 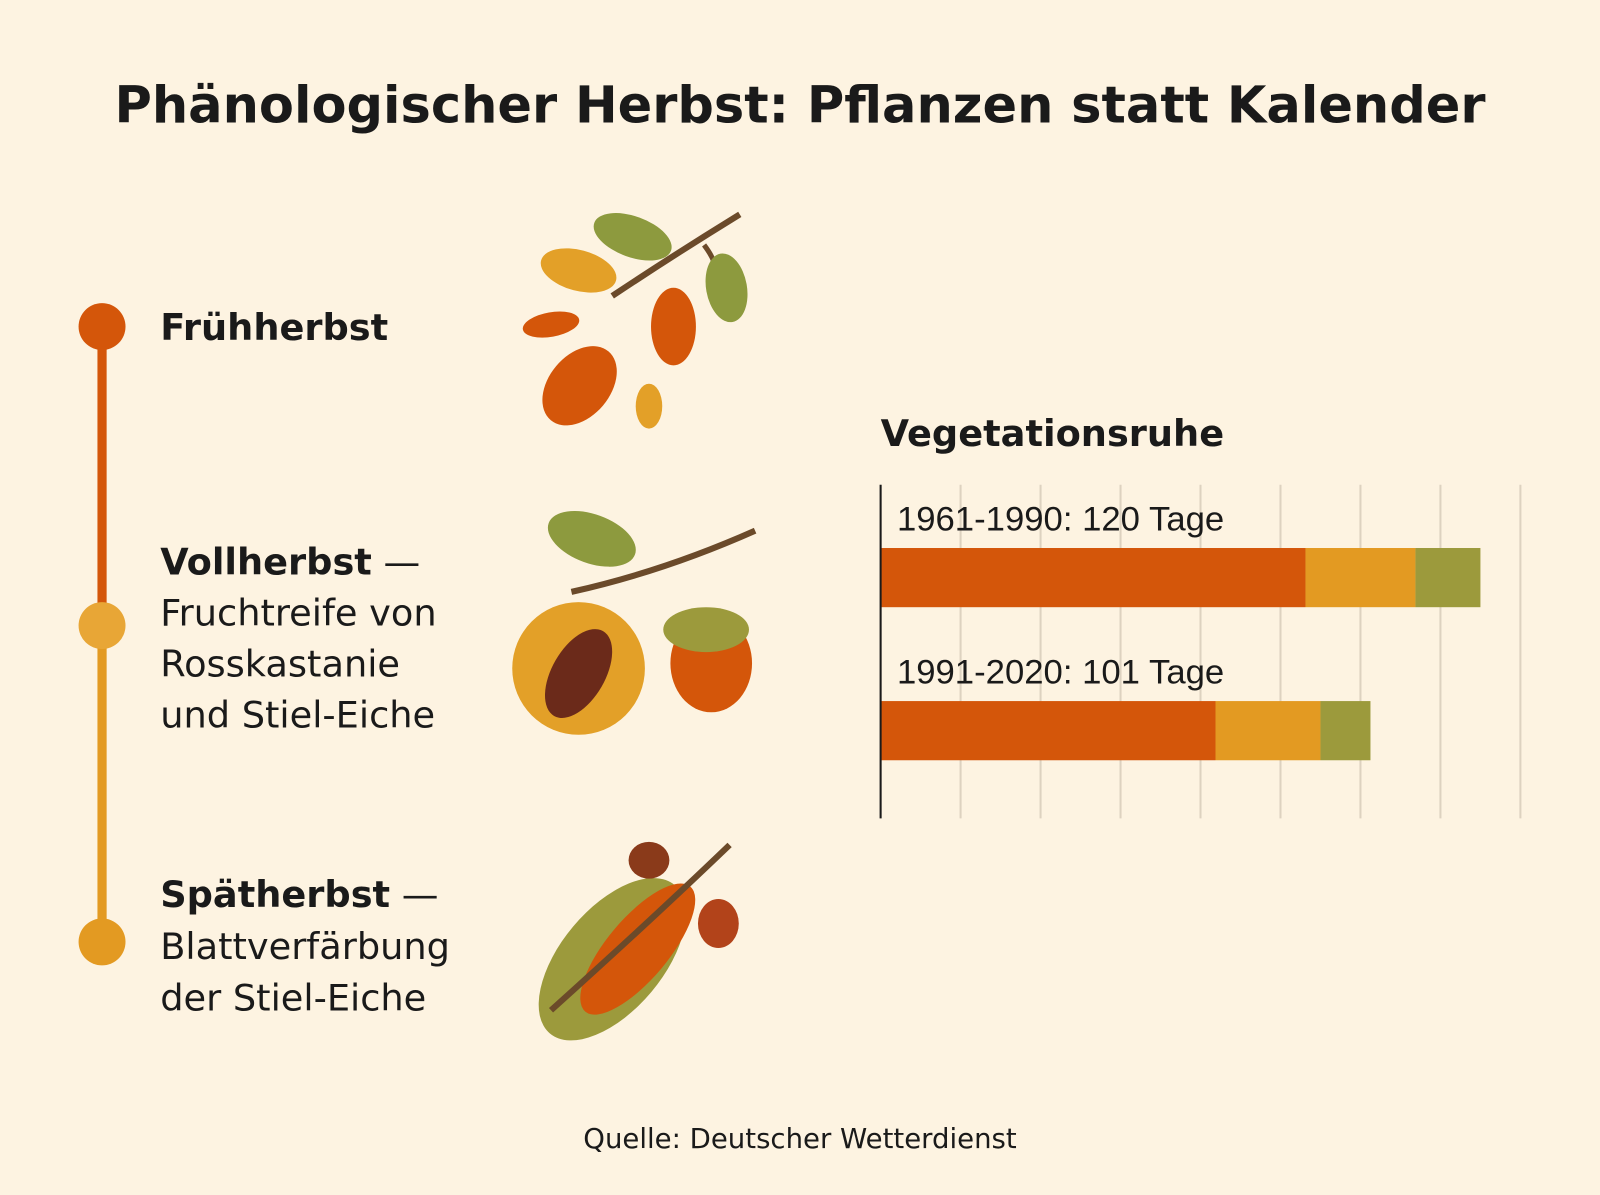 I want to click on timeline-text: und Stiel-Eiche, so click(x=297, y=715).